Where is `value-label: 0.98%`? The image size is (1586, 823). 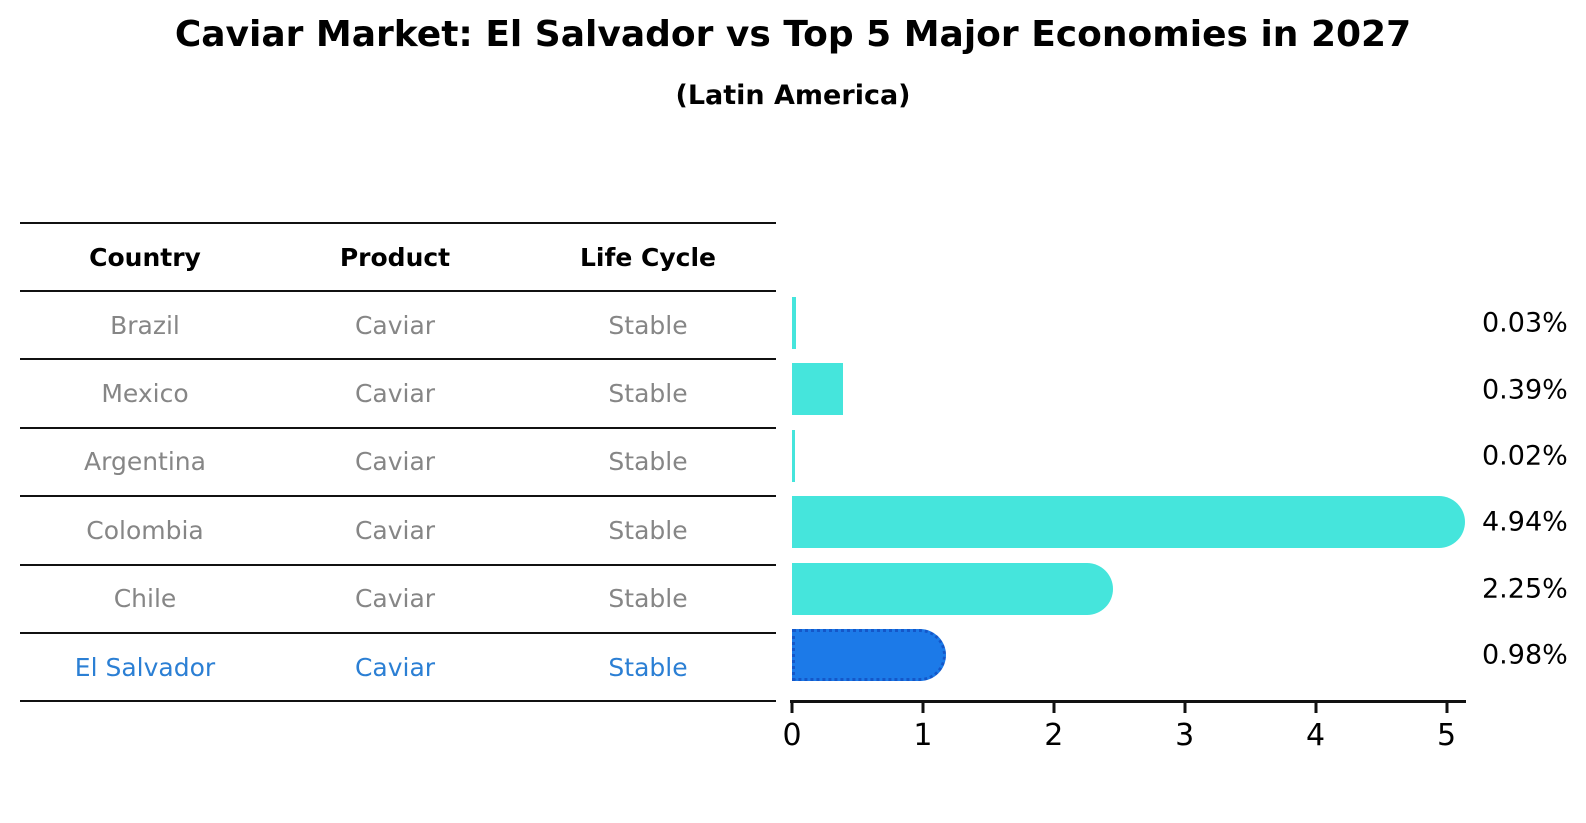
value-label: 0.98% is located at coordinates (1525, 655).